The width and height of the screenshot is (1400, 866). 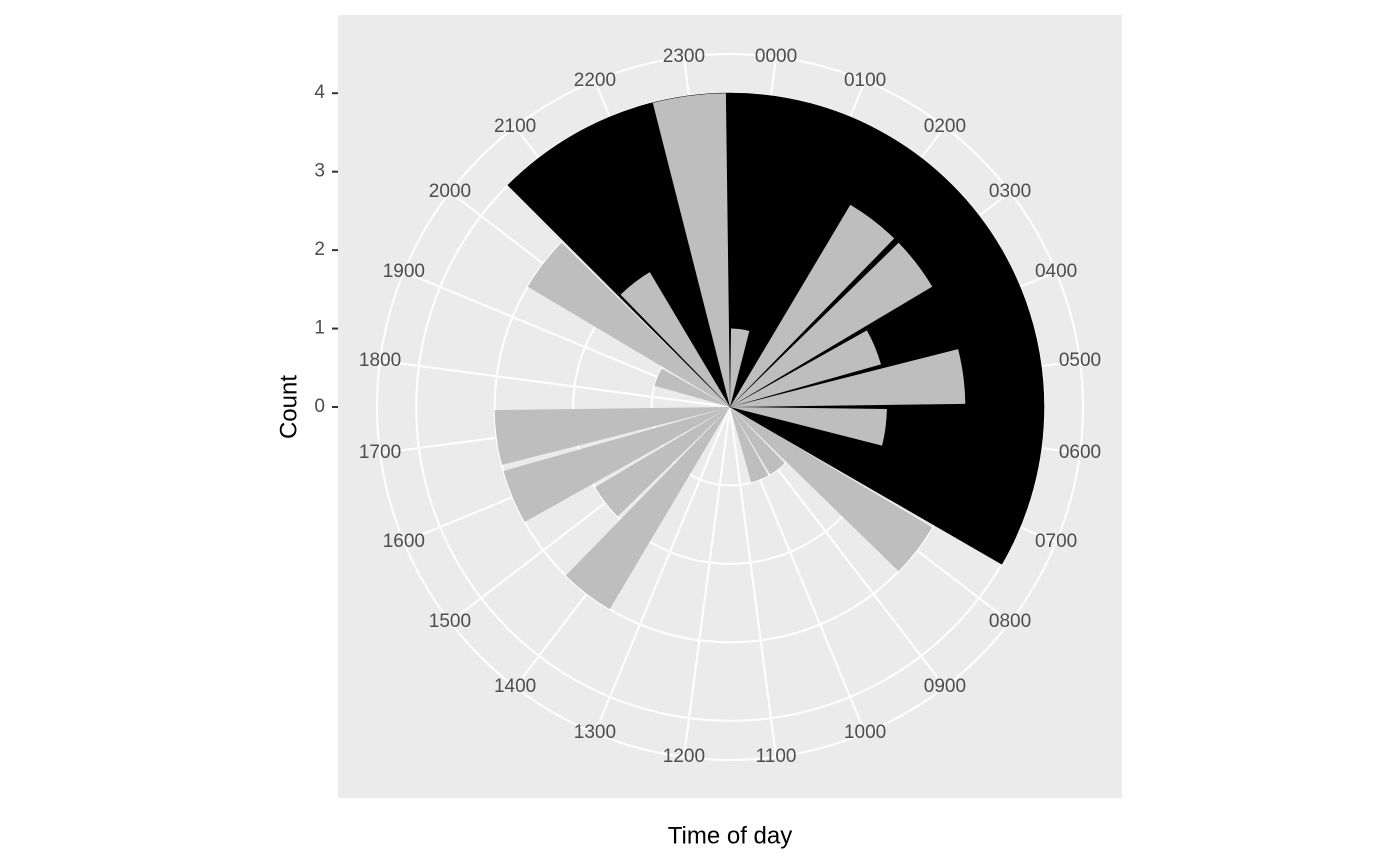 What do you see at coordinates (730, 835) in the screenshot?
I see `x-axis-title: Time of day` at bounding box center [730, 835].